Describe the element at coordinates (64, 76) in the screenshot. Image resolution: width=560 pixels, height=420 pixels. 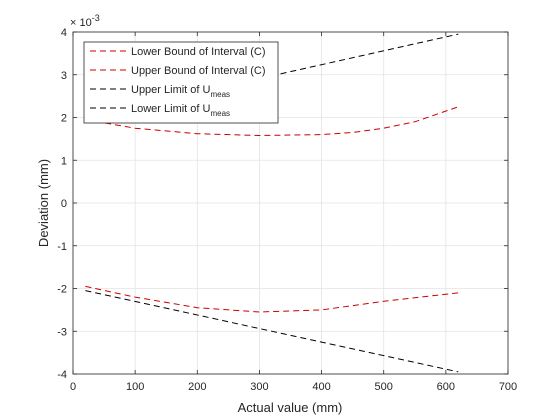
I see `y-tick-label: 3` at that location.